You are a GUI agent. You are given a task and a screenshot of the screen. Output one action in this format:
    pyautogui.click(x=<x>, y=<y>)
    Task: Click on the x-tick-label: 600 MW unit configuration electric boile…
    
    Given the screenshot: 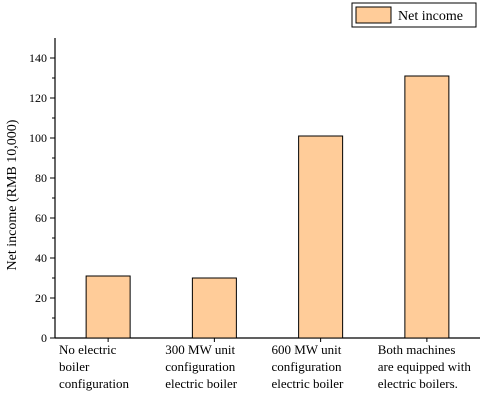 What is the action you would take?
    pyautogui.click(x=307, y=366)
    